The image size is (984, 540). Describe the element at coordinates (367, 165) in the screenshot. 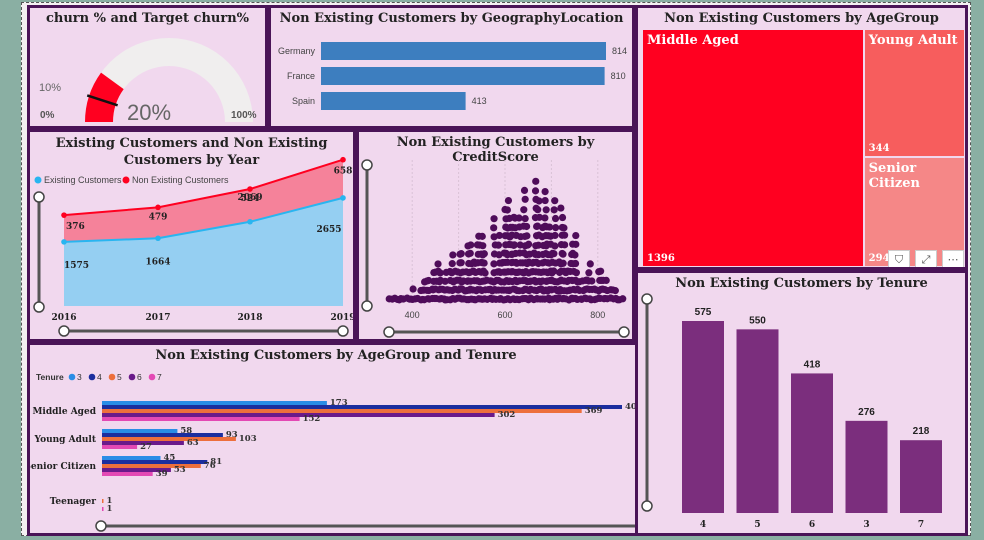

I see `credit-vertical-slider-top-handle` at that location.